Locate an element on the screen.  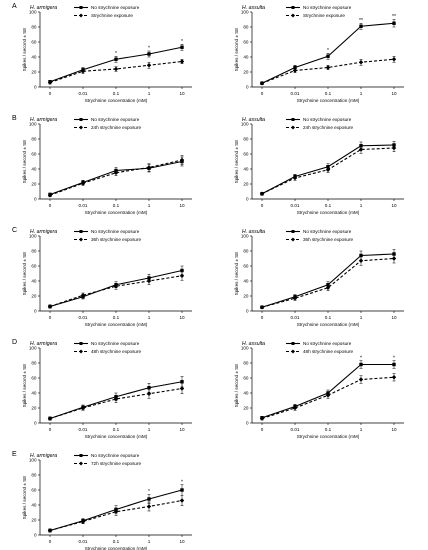
legend-entry: 36h strychnine exposure is located at coordinates (328, 239).